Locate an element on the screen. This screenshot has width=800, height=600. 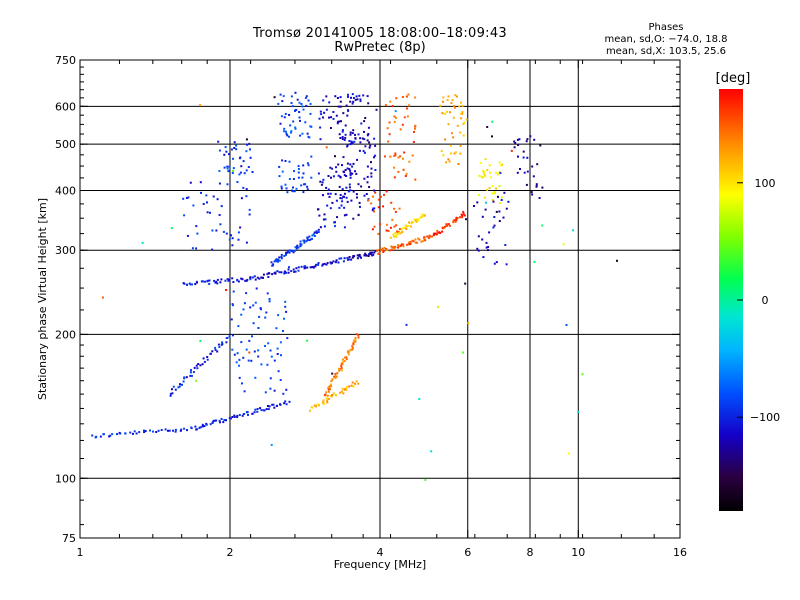
colorbar: 100 0 −100 [deg] is located at coordinates (748, 291).